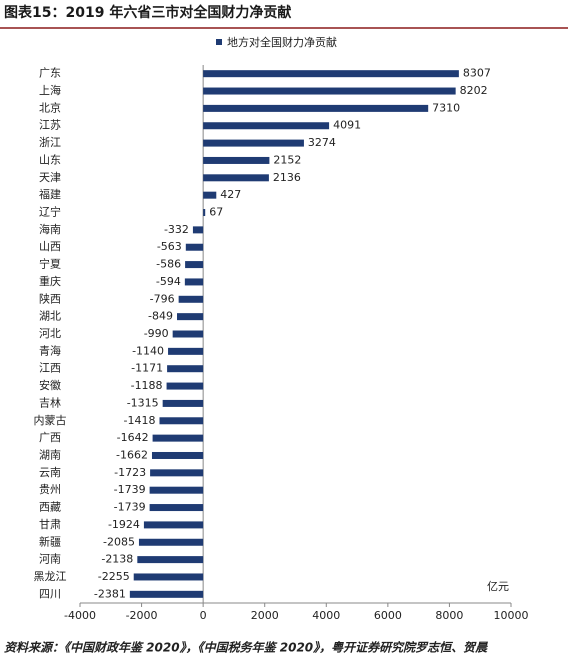 This screenshot has height=660, width=568. What do you see at coordinates (168, 281) in the screenshot?
I see `value-label: -594` at bounding box center [168, 281].